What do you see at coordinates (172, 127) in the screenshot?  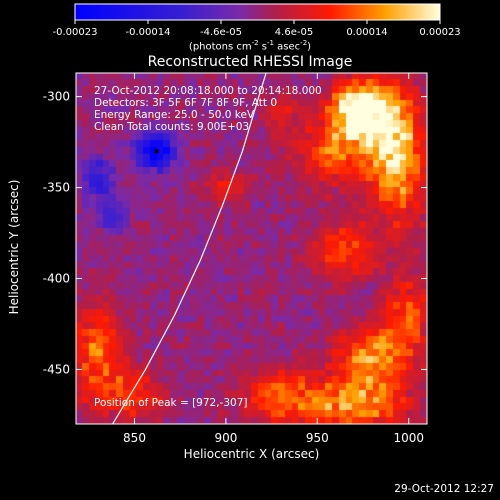 I see `info-counts: Clean Total counts: 9.00E+03` at bounding box center [172, 127].